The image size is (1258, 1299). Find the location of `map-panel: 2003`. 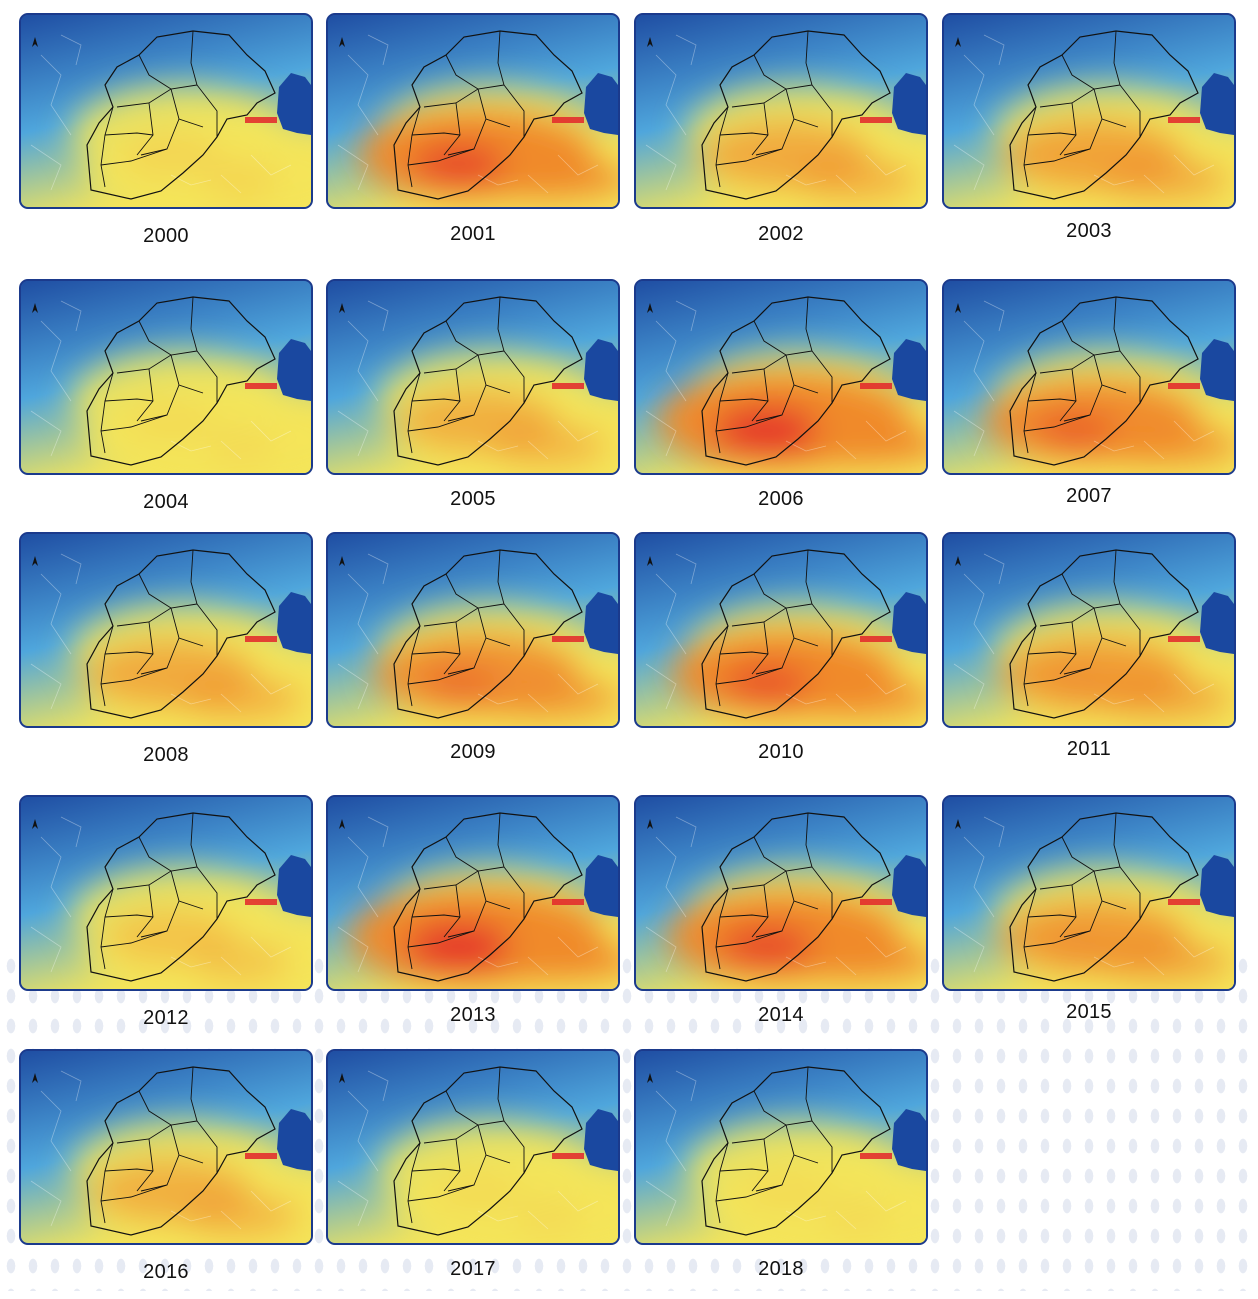

map-panel: 2003 is located at coordinates (1089, 138).